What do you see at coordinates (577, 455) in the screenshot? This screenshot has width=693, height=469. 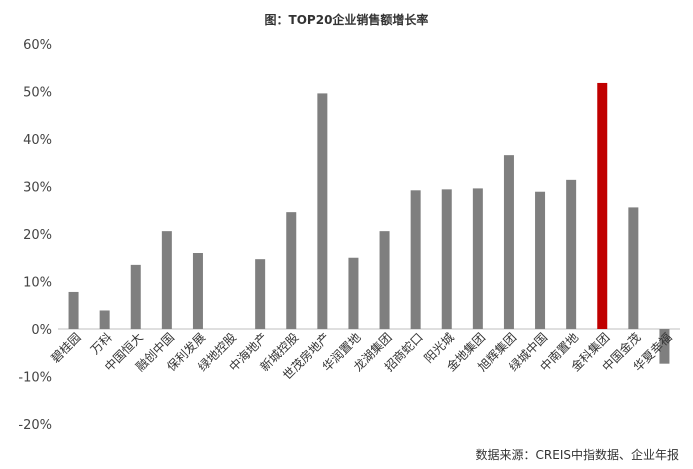 I see `source-note: 数据来源：CREIS中指数据、企业年报` at bounding box center [577, 455].